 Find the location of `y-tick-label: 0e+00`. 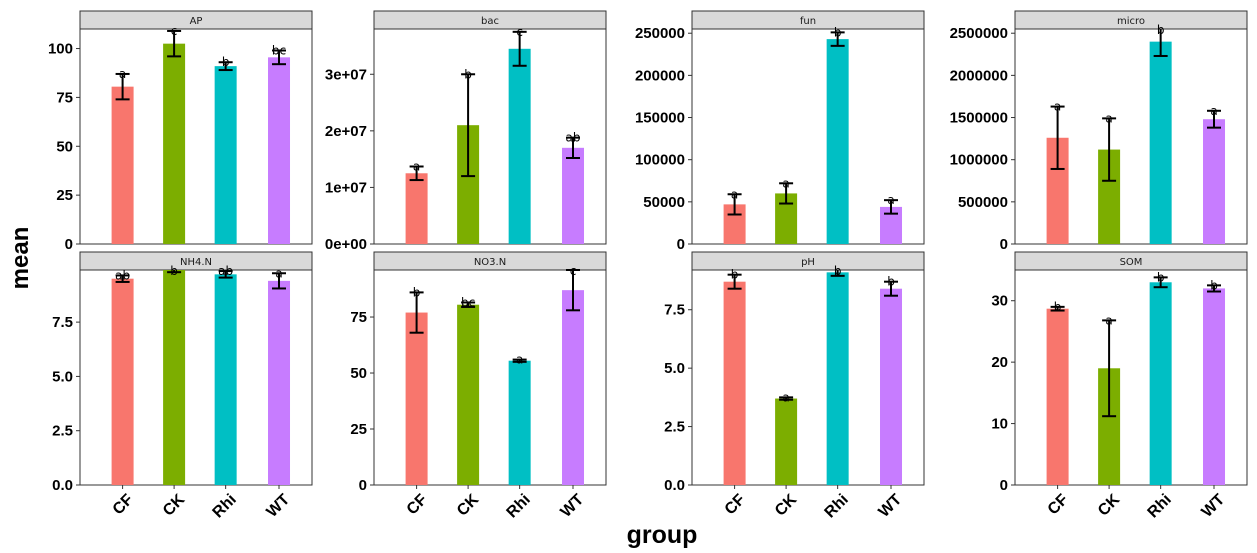

y-tick-label: 0e+00 is located at coordinates (346, 244).